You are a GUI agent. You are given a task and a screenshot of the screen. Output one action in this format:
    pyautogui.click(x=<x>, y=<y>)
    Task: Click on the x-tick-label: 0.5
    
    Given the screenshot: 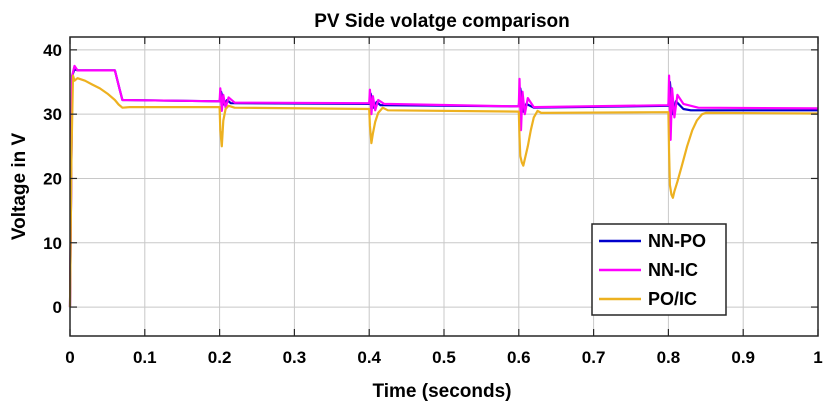 What is the action you would take?
    pyautogui.click(x=444, y=357)
    